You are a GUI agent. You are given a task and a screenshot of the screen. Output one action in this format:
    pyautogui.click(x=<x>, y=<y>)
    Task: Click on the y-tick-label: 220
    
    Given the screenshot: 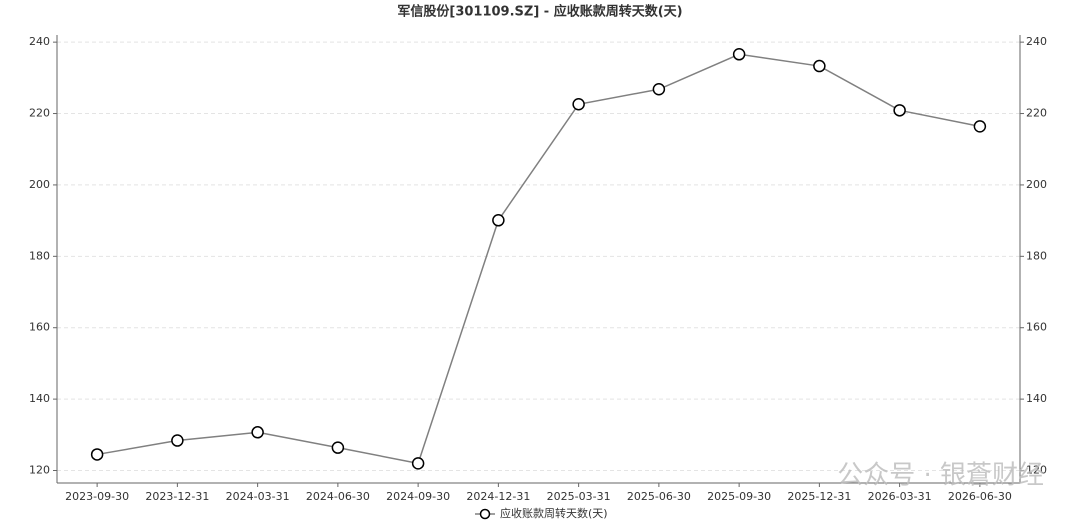 What is the action you would take?
    pyautogui.click(x=39, y=113)
    